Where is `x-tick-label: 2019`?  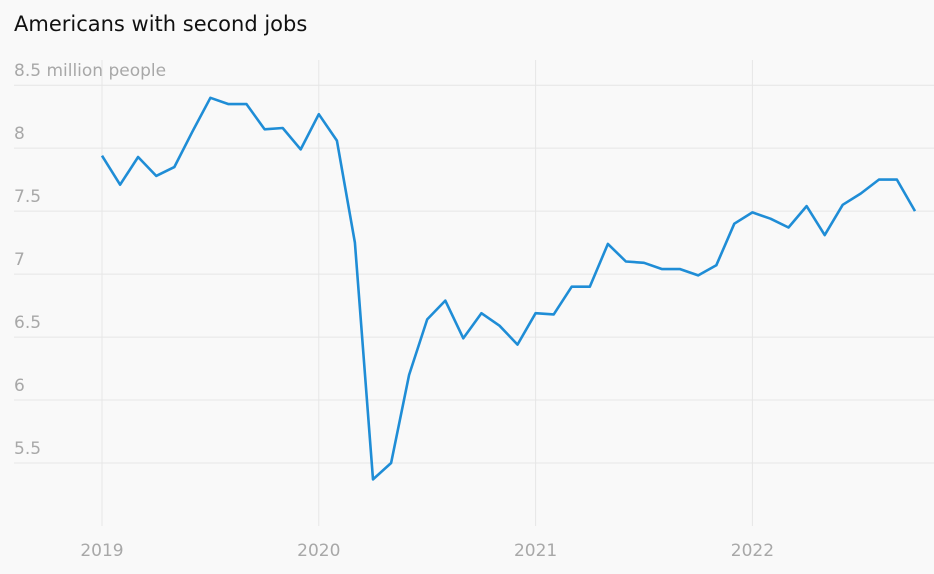 x-tick-label: 2019 is located at coordinates (101, 551).